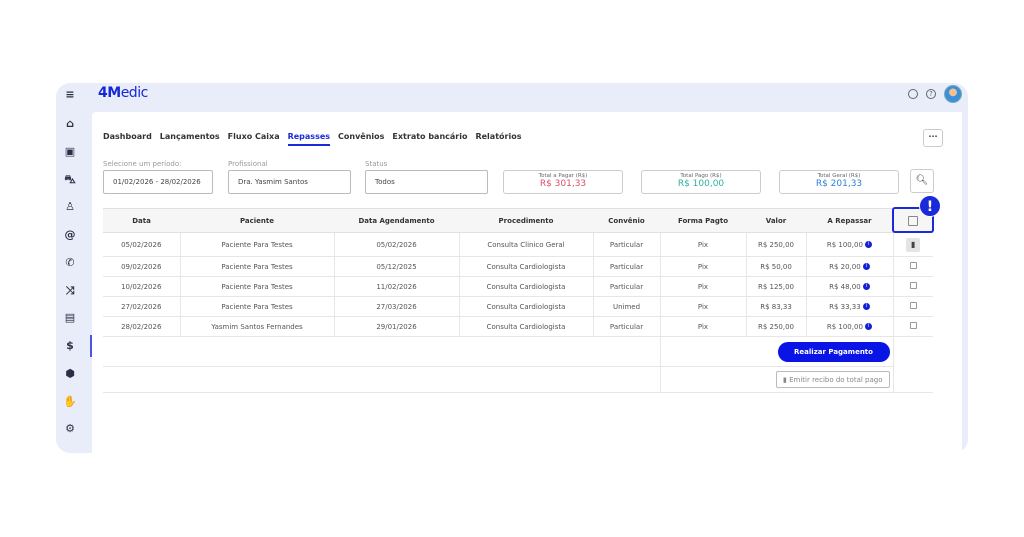  What do you see at coordinates (70, 317) in the screenshot?
I see `clipboard-icon: ▤` at bounding box center [70, 317].